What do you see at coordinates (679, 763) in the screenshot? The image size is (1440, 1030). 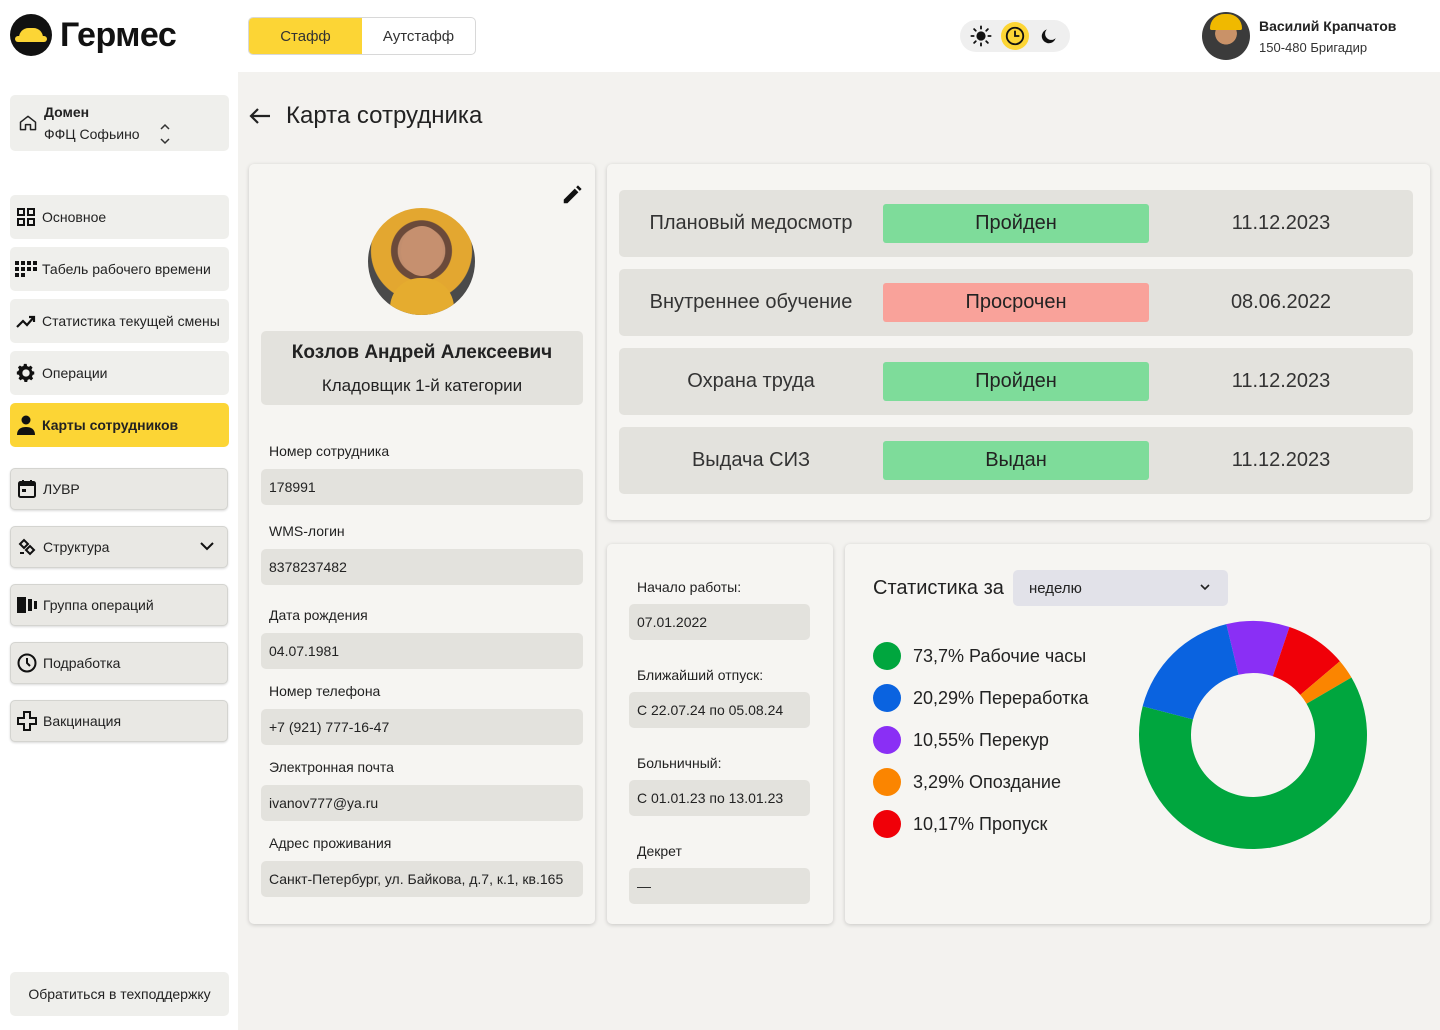 I see `date-label: Больничный:` at bounding box center [679, 763].